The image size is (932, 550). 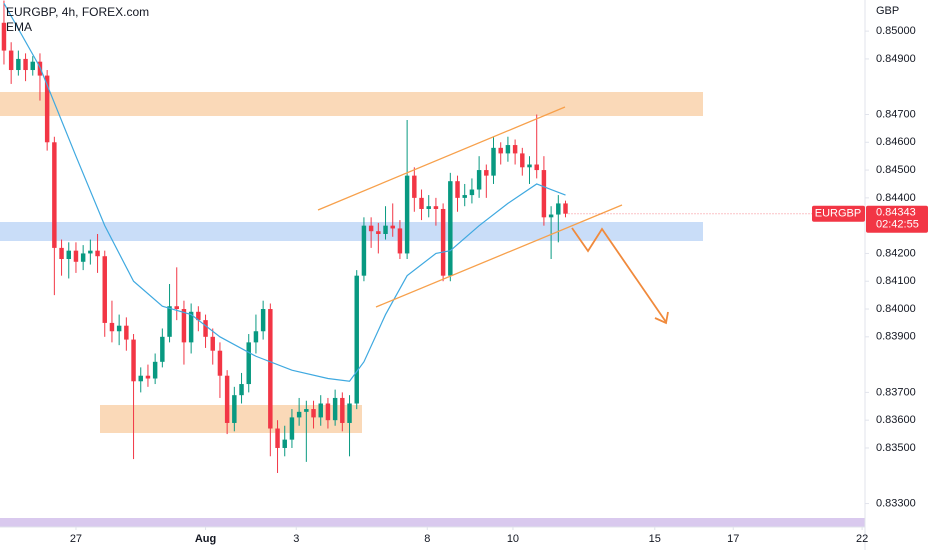 What do you see at coordinates (733, 539) in the screenshot?
I see `x-tick-label: 17` at bounding box center [733, 539].